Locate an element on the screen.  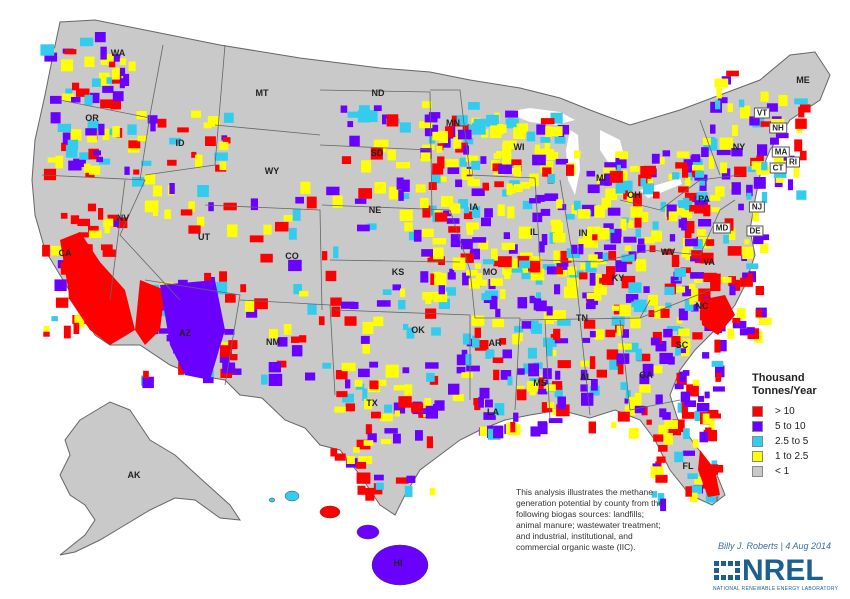
legend-swatch is located at coordinates (757, 426).